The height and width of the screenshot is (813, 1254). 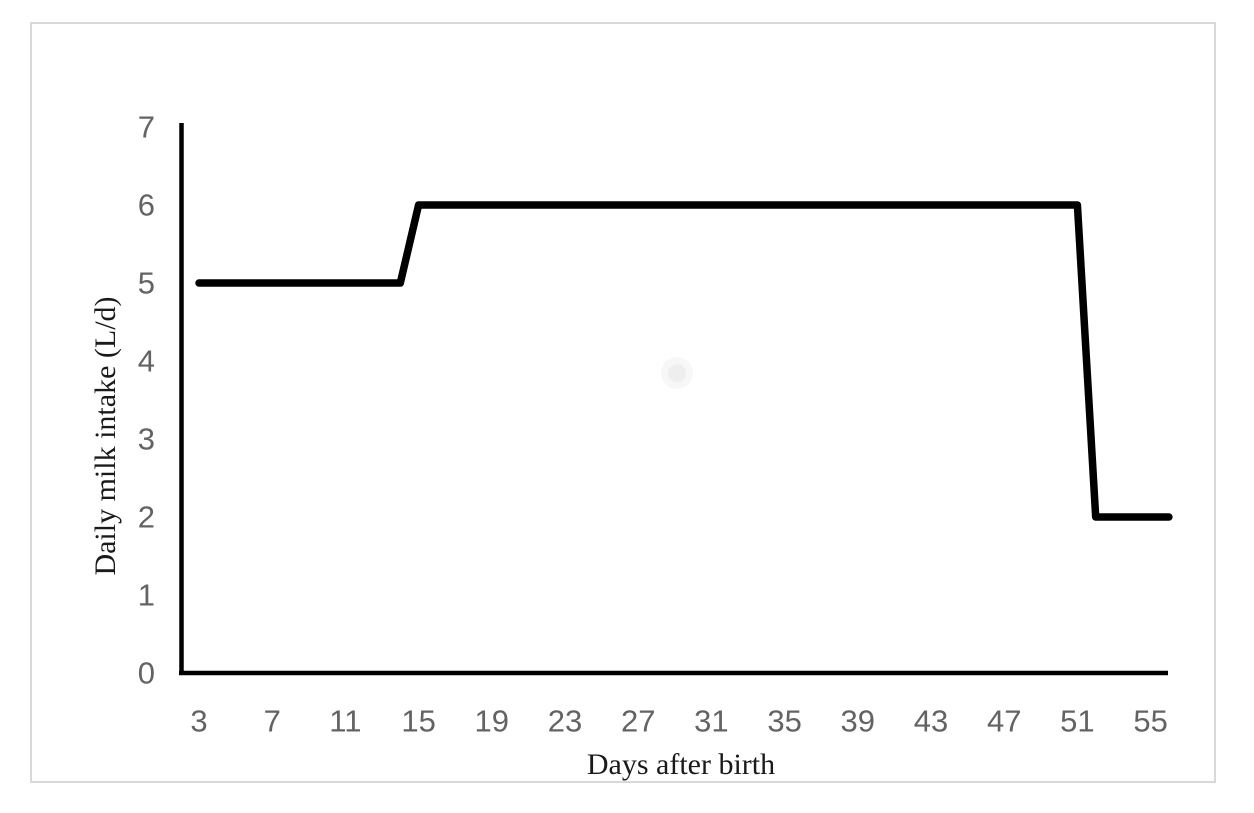 What do you see at coordinates (931, 721) in the screenshot?
I see `x-tick-label: 43` at bounding box center [931, 721].